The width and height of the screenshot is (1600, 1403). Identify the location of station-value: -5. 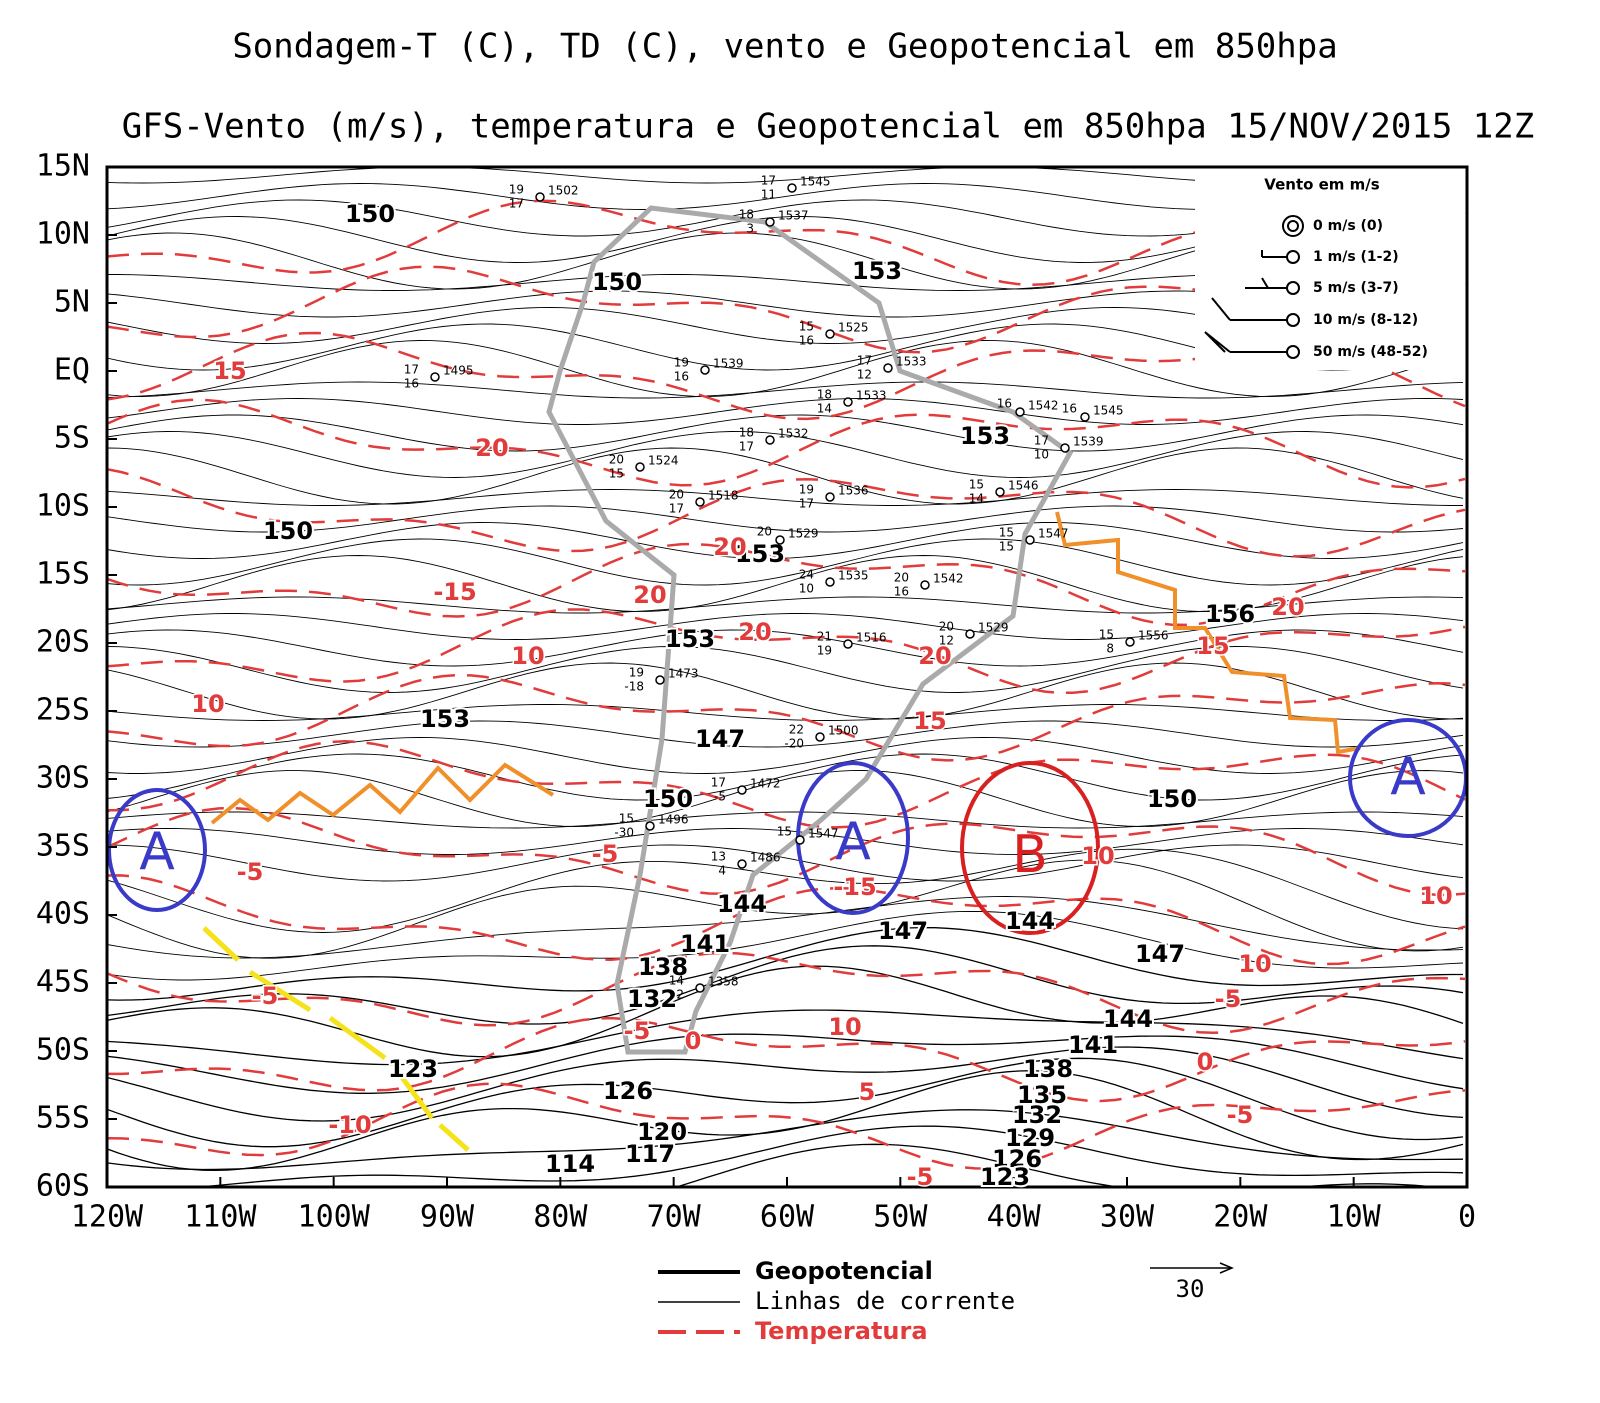
(720, 797).